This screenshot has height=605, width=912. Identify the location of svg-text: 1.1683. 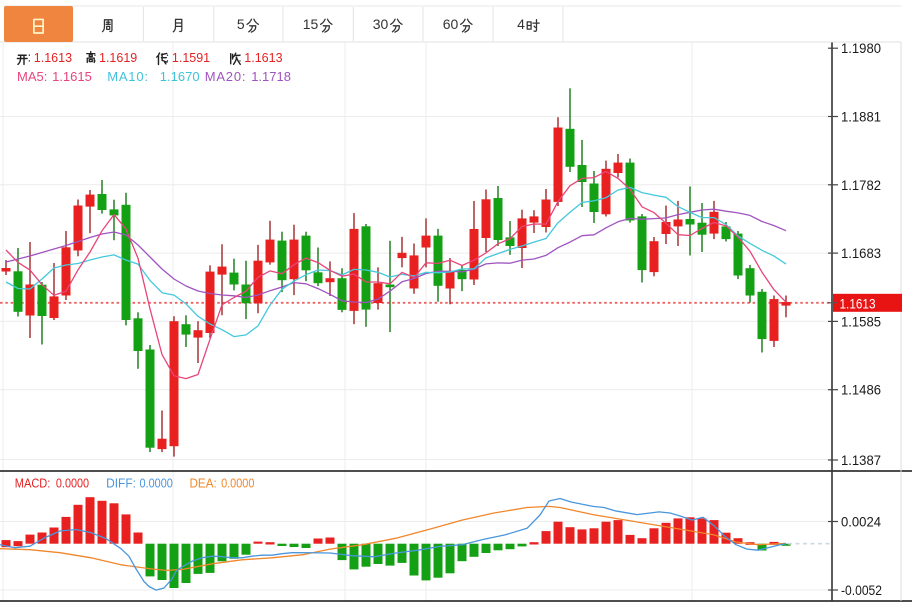
(861, 253).